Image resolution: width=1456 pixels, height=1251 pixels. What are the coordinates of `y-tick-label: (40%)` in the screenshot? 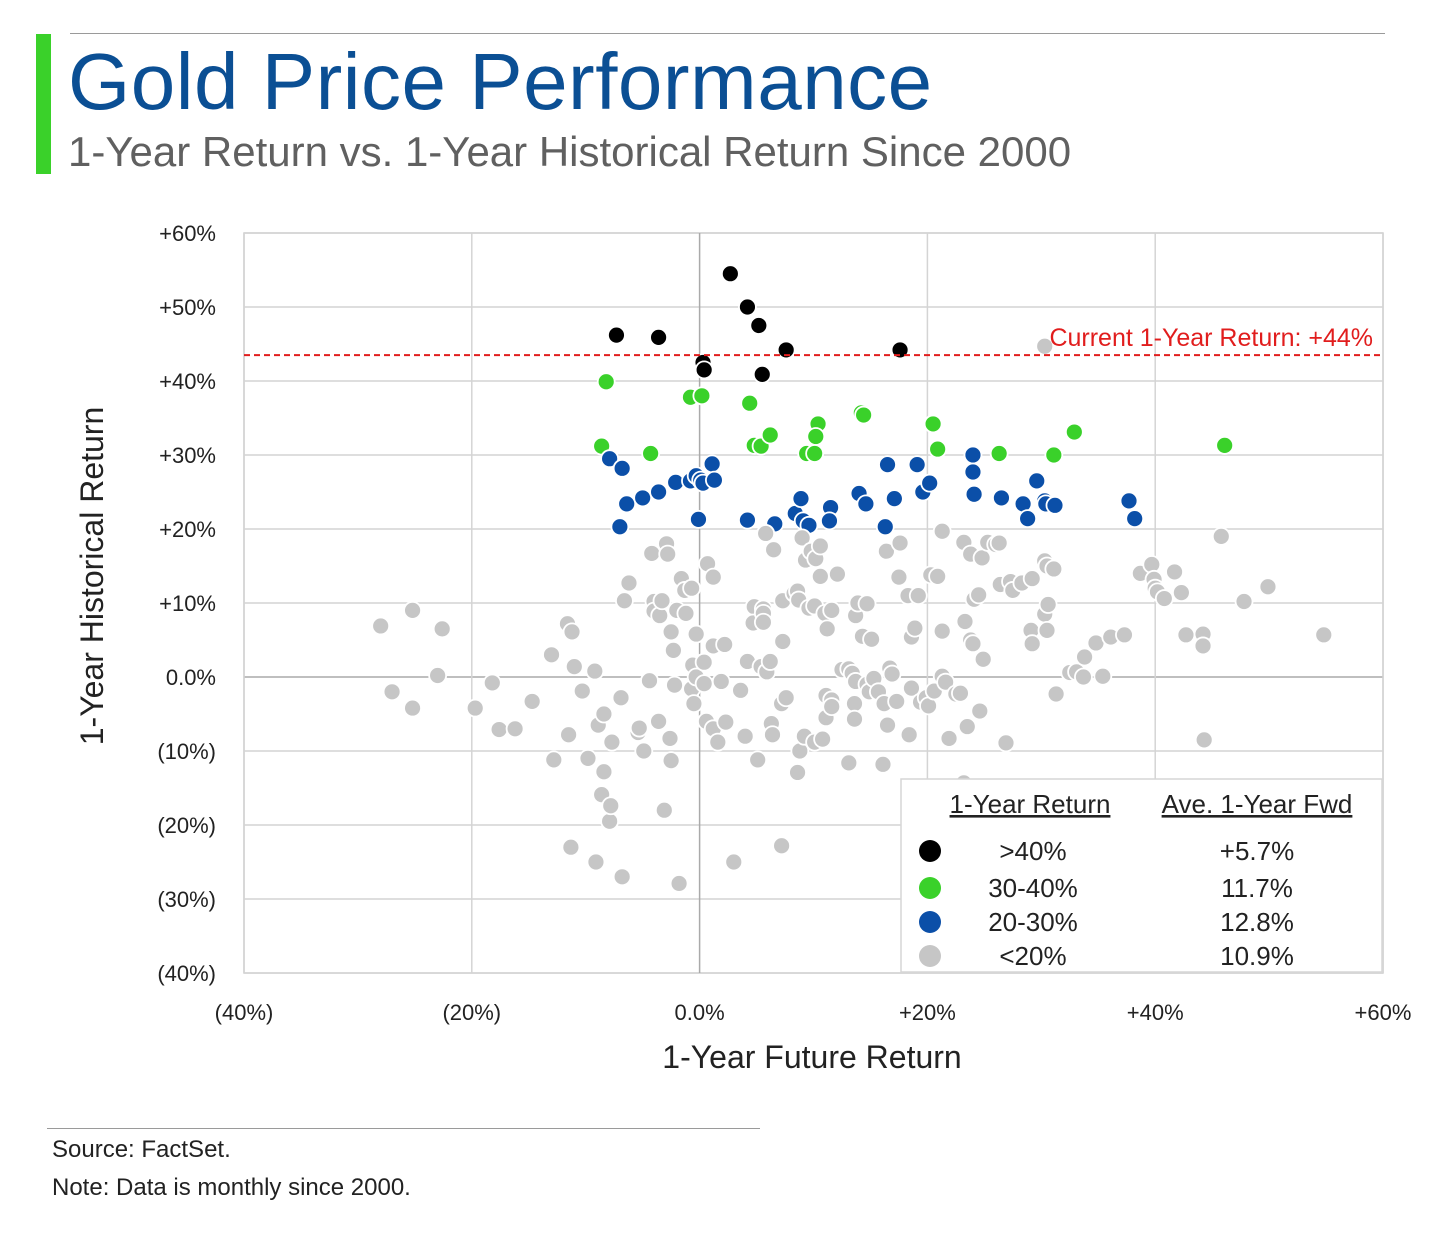 It's located at (186, 973).